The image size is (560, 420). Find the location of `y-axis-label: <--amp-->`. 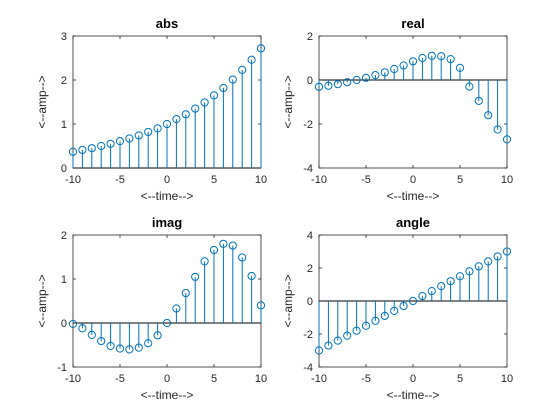

y-axis-label: <--amp--> is located at coordinates (288, 300).